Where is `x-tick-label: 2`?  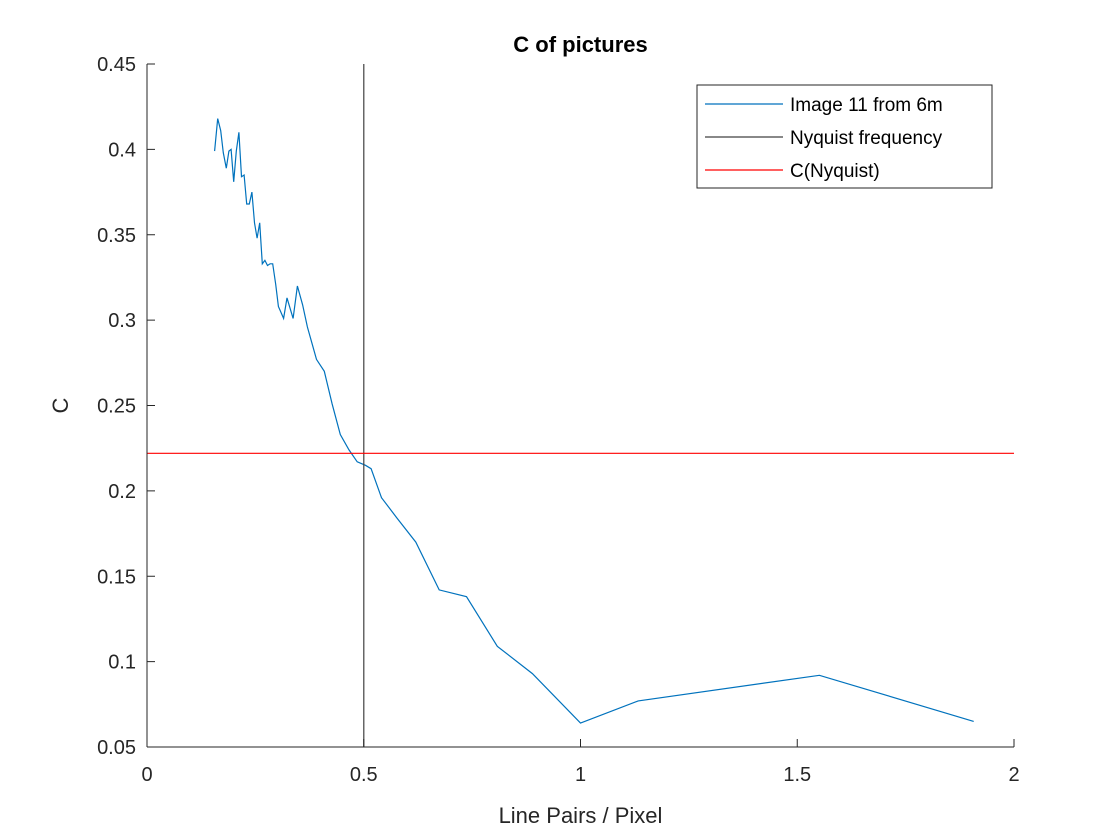
x-tick-label: 2 is located at coordinates (1013, 775).